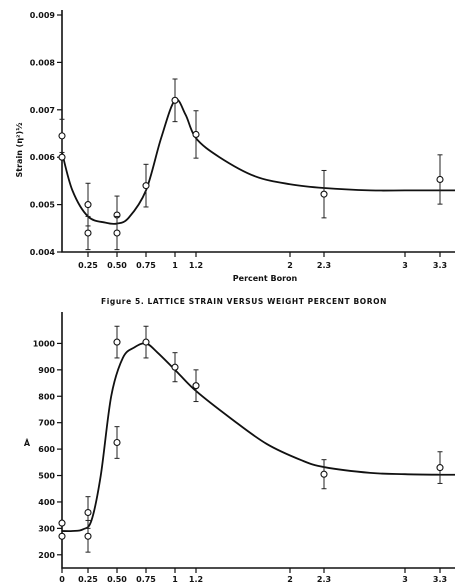 This screenshot has height=588, width=474. Describe the element at coordinates (46, 370) in the screenshot. I see `size-y-tick-label: 900` at that location.